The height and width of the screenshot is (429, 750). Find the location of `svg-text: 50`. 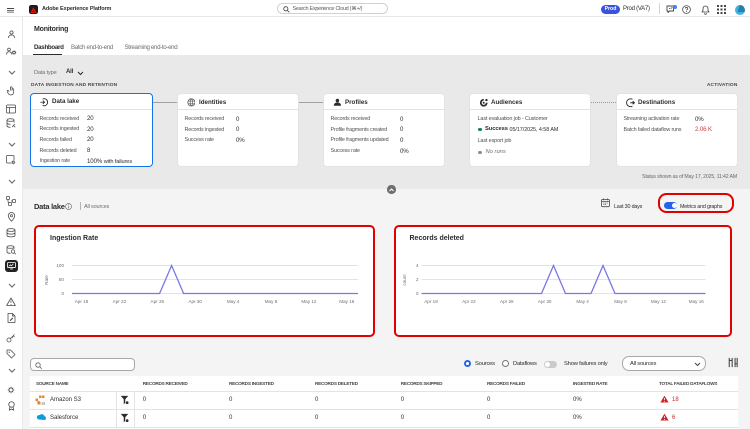

svg-text: 50 is located at coordinates (62, 279).